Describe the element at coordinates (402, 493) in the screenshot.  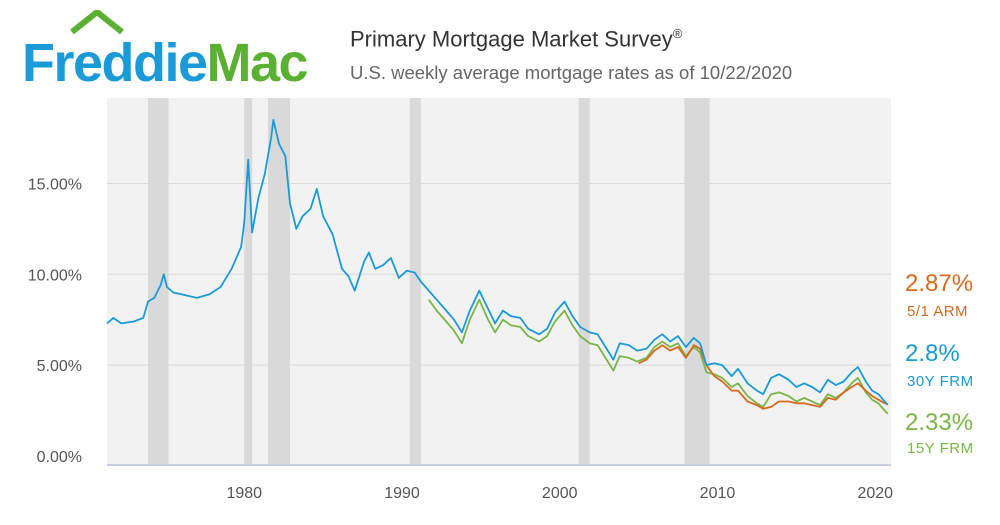
I see `x-tick-label: 1990` at that location.